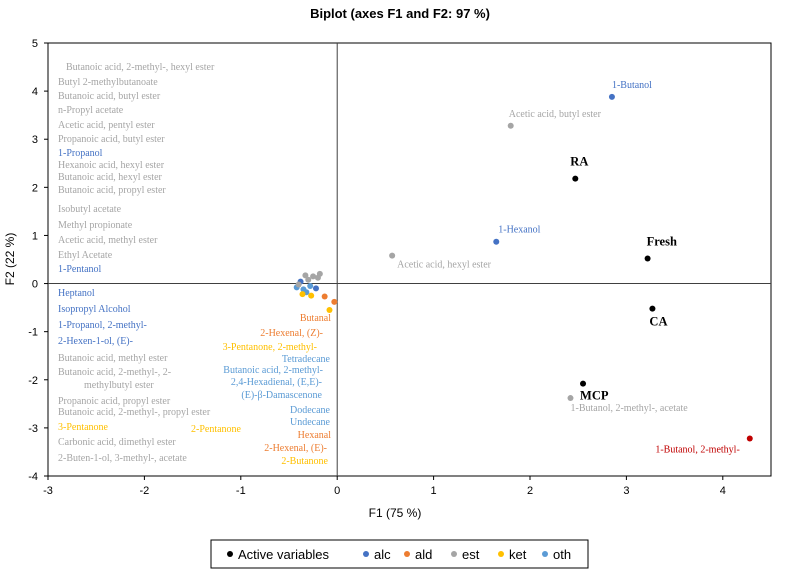 The height and width of the screenshot is (580, 799). What do you see at coordinates (91, 110) in the screenshot?
I see `cluster-label-left: n-Propyl acetate` at bounding box center [91, 110].